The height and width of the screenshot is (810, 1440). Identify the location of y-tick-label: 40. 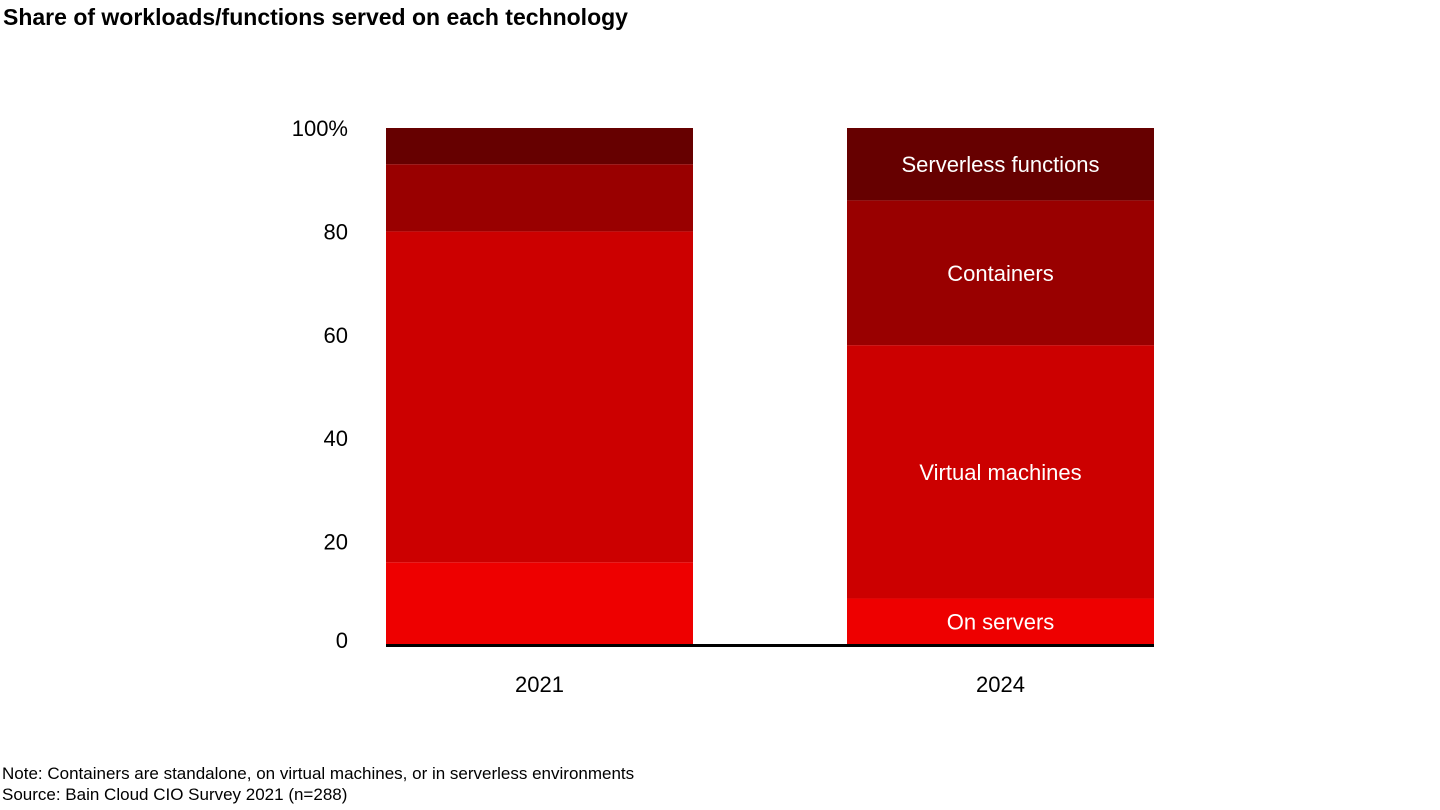
(336, 438).